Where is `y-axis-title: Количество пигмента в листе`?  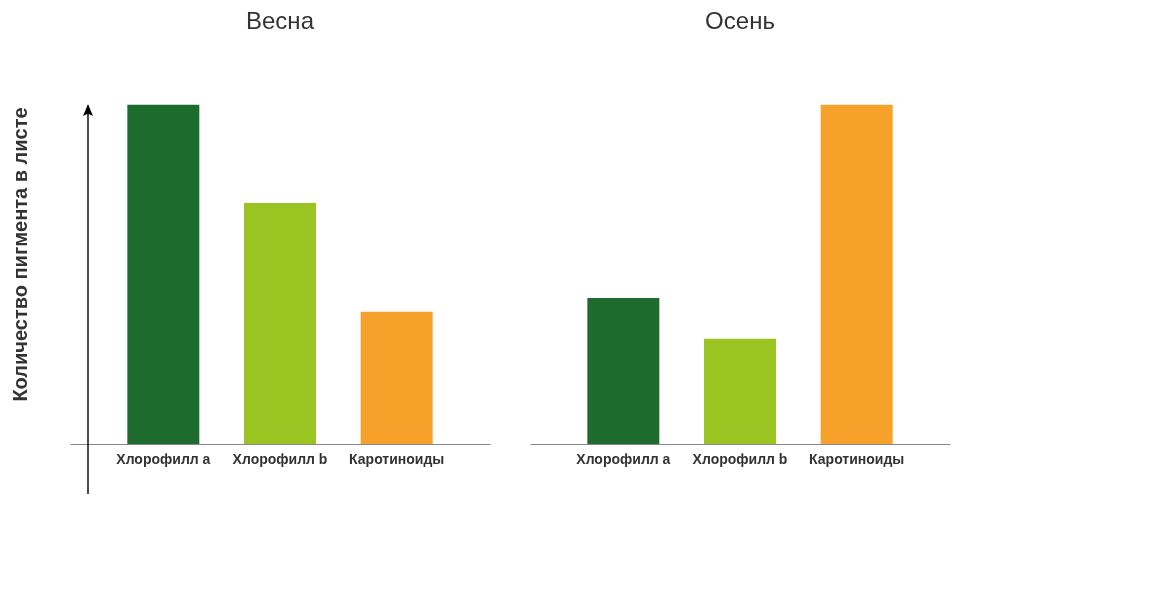
y-axis-title: Количество пигмента в листе is located at coordinates (19, 254).